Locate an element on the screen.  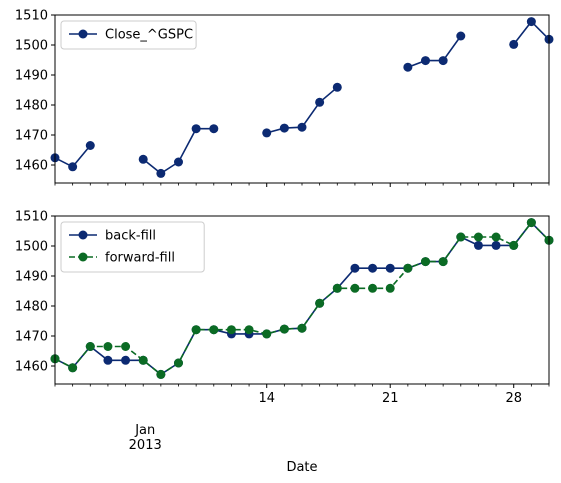
x-month-label: Jan is located at coordinates (144, 430).